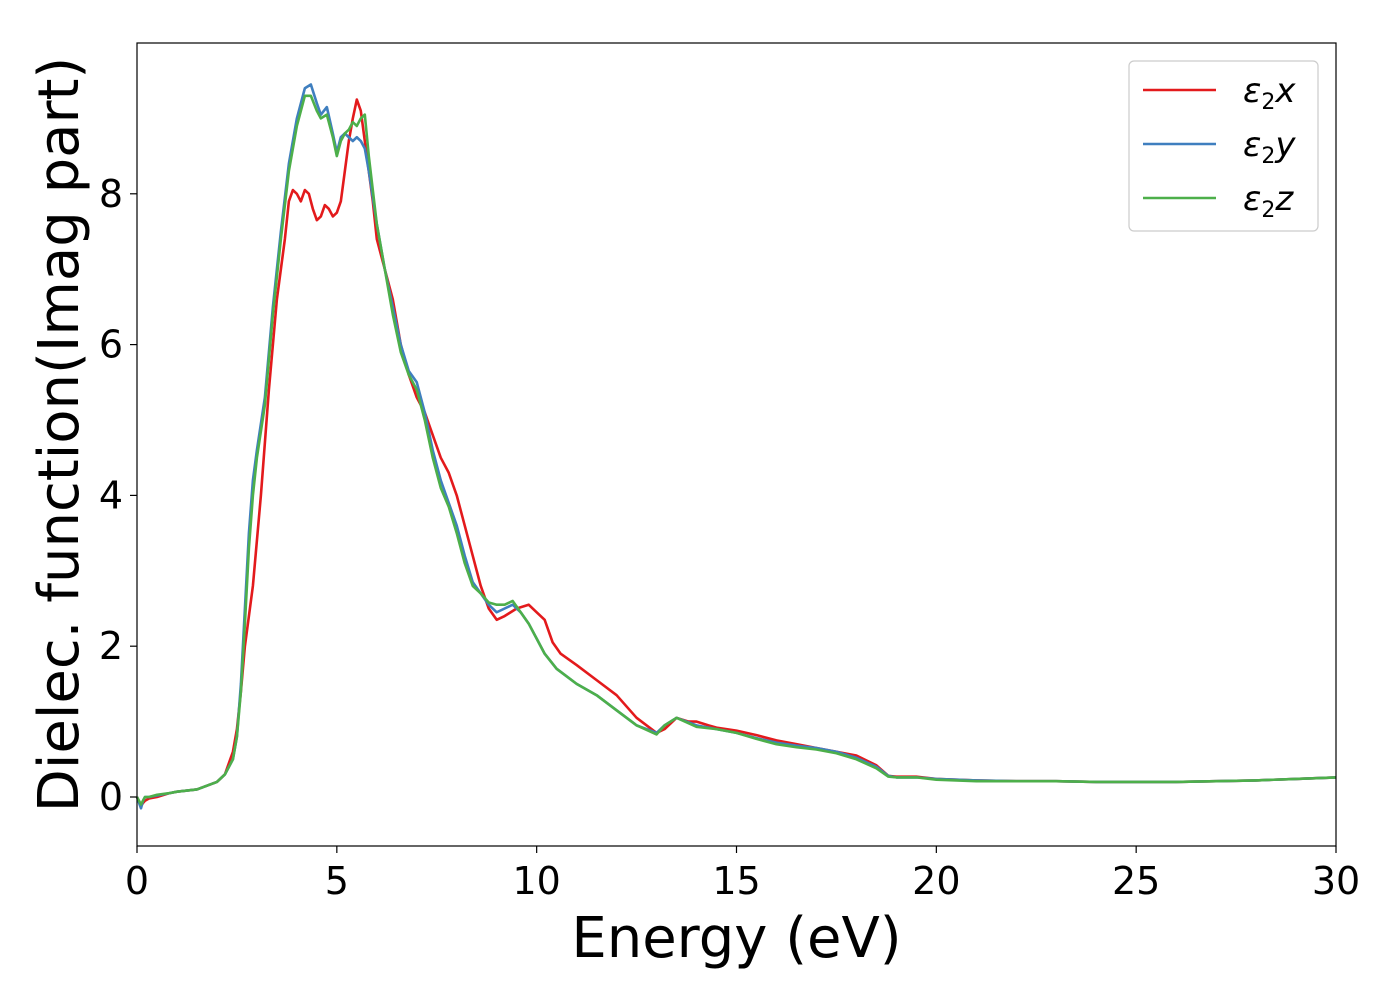 The width and height of the screenshot is (1400, 1000). Describe the element at coordinates (111, 495) in the screenshot. I see `y-tick-label: 4` at that location.